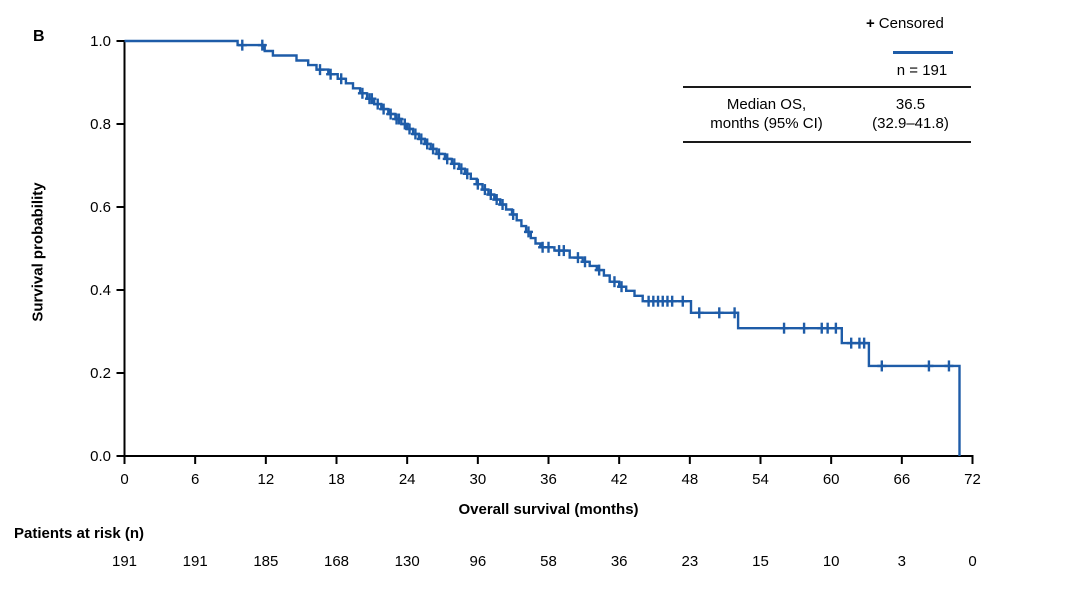 The height and width of the screenshot is (589, 1080). Describe the element at coordinates (760, 561) in the screenshot. I see `risk-value: 15` at that location.